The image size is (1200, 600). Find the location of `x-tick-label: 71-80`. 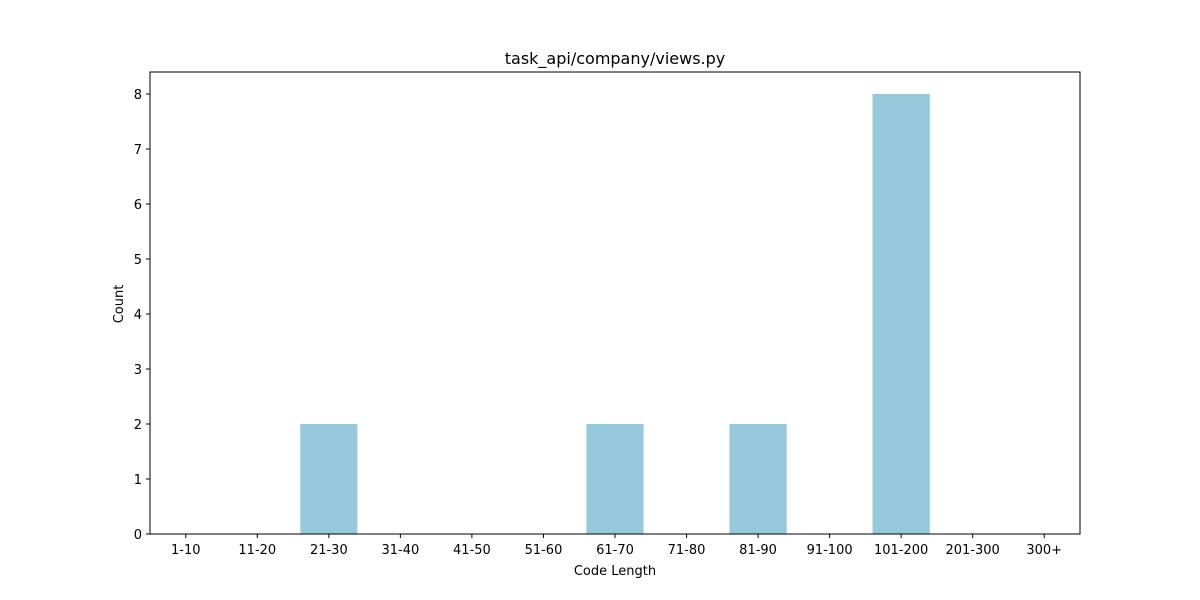

x-tick-label: 71-80 is located at coordinates (687, 550).